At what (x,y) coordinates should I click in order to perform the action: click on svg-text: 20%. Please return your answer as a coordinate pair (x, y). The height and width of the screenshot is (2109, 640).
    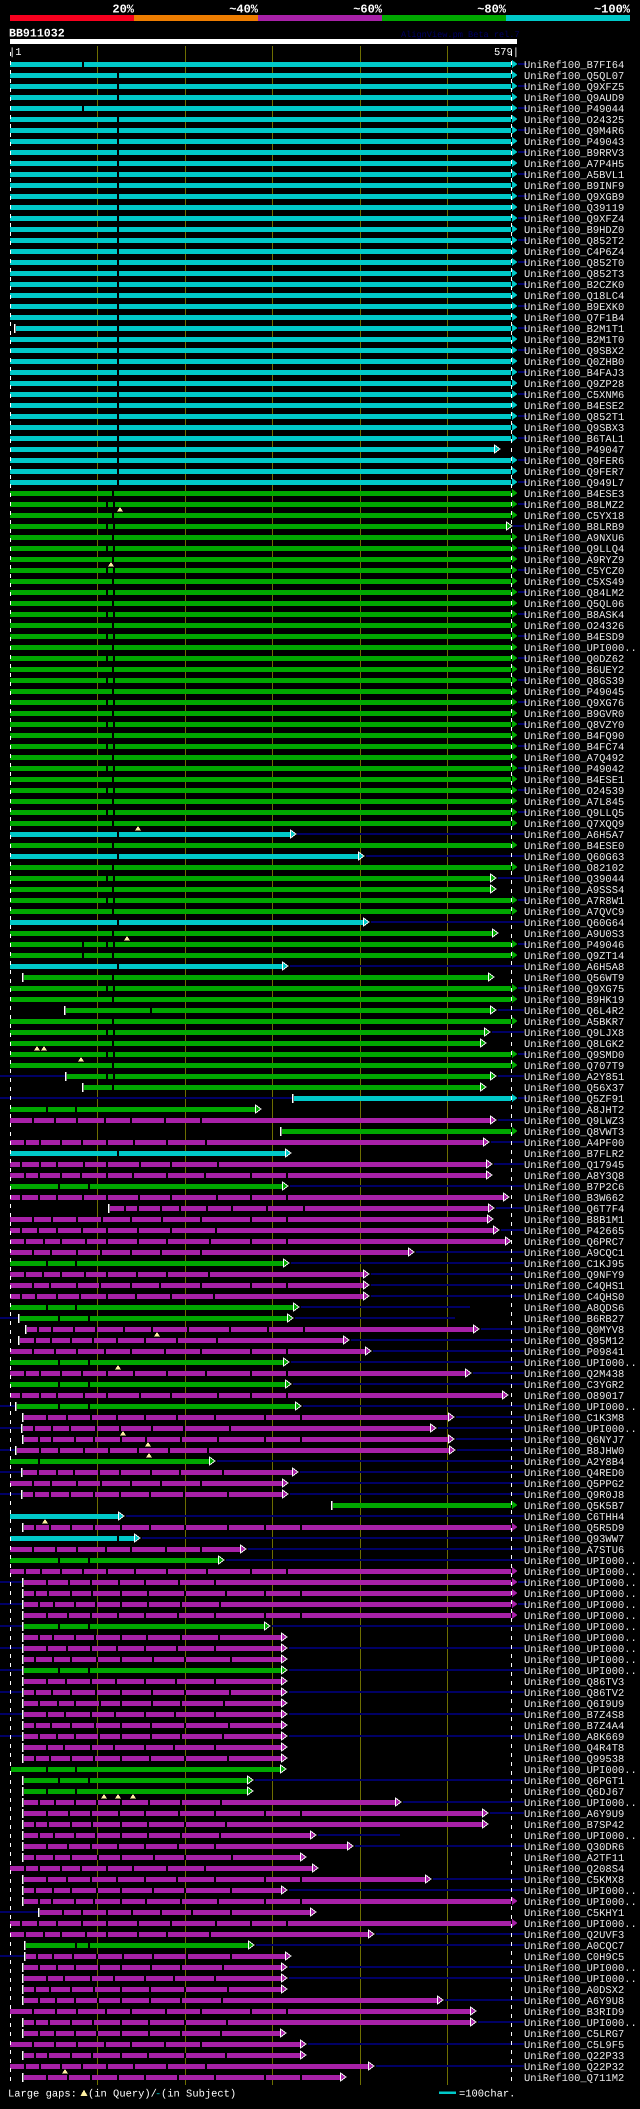
    Looking at the image, I should click on (123, 10).